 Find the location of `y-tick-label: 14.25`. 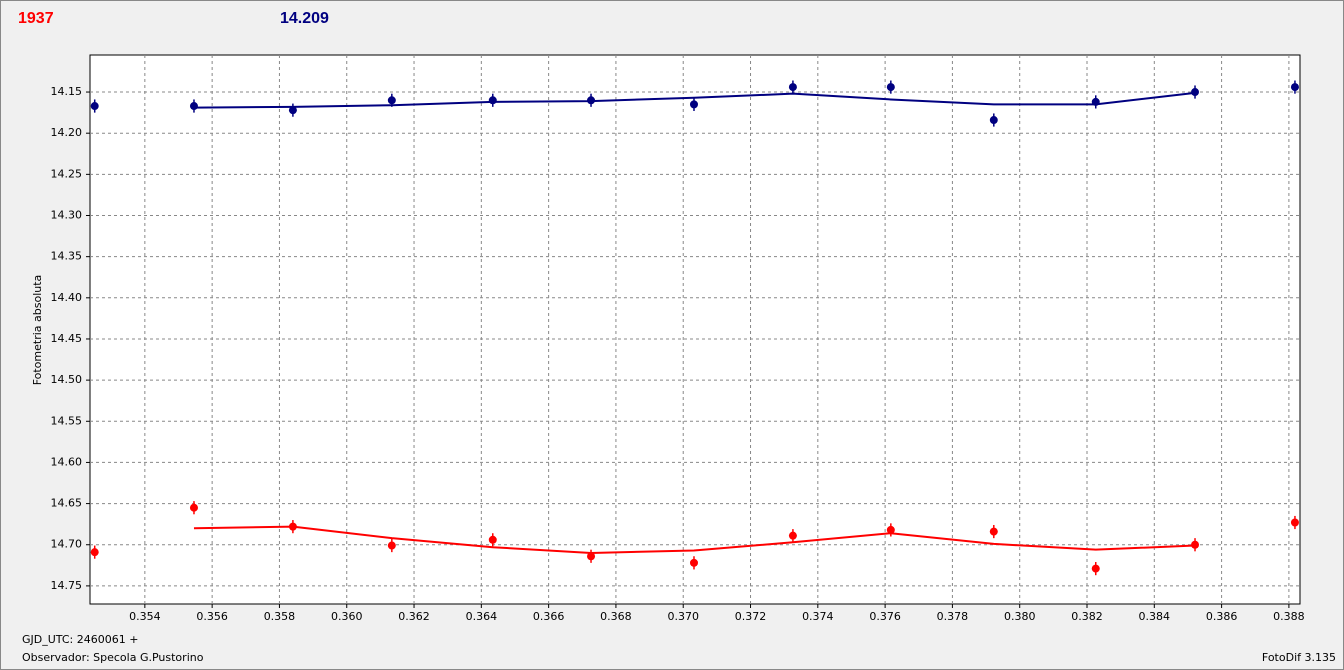

y-tick-label: 14.25 is located at coordinates (67, 173).